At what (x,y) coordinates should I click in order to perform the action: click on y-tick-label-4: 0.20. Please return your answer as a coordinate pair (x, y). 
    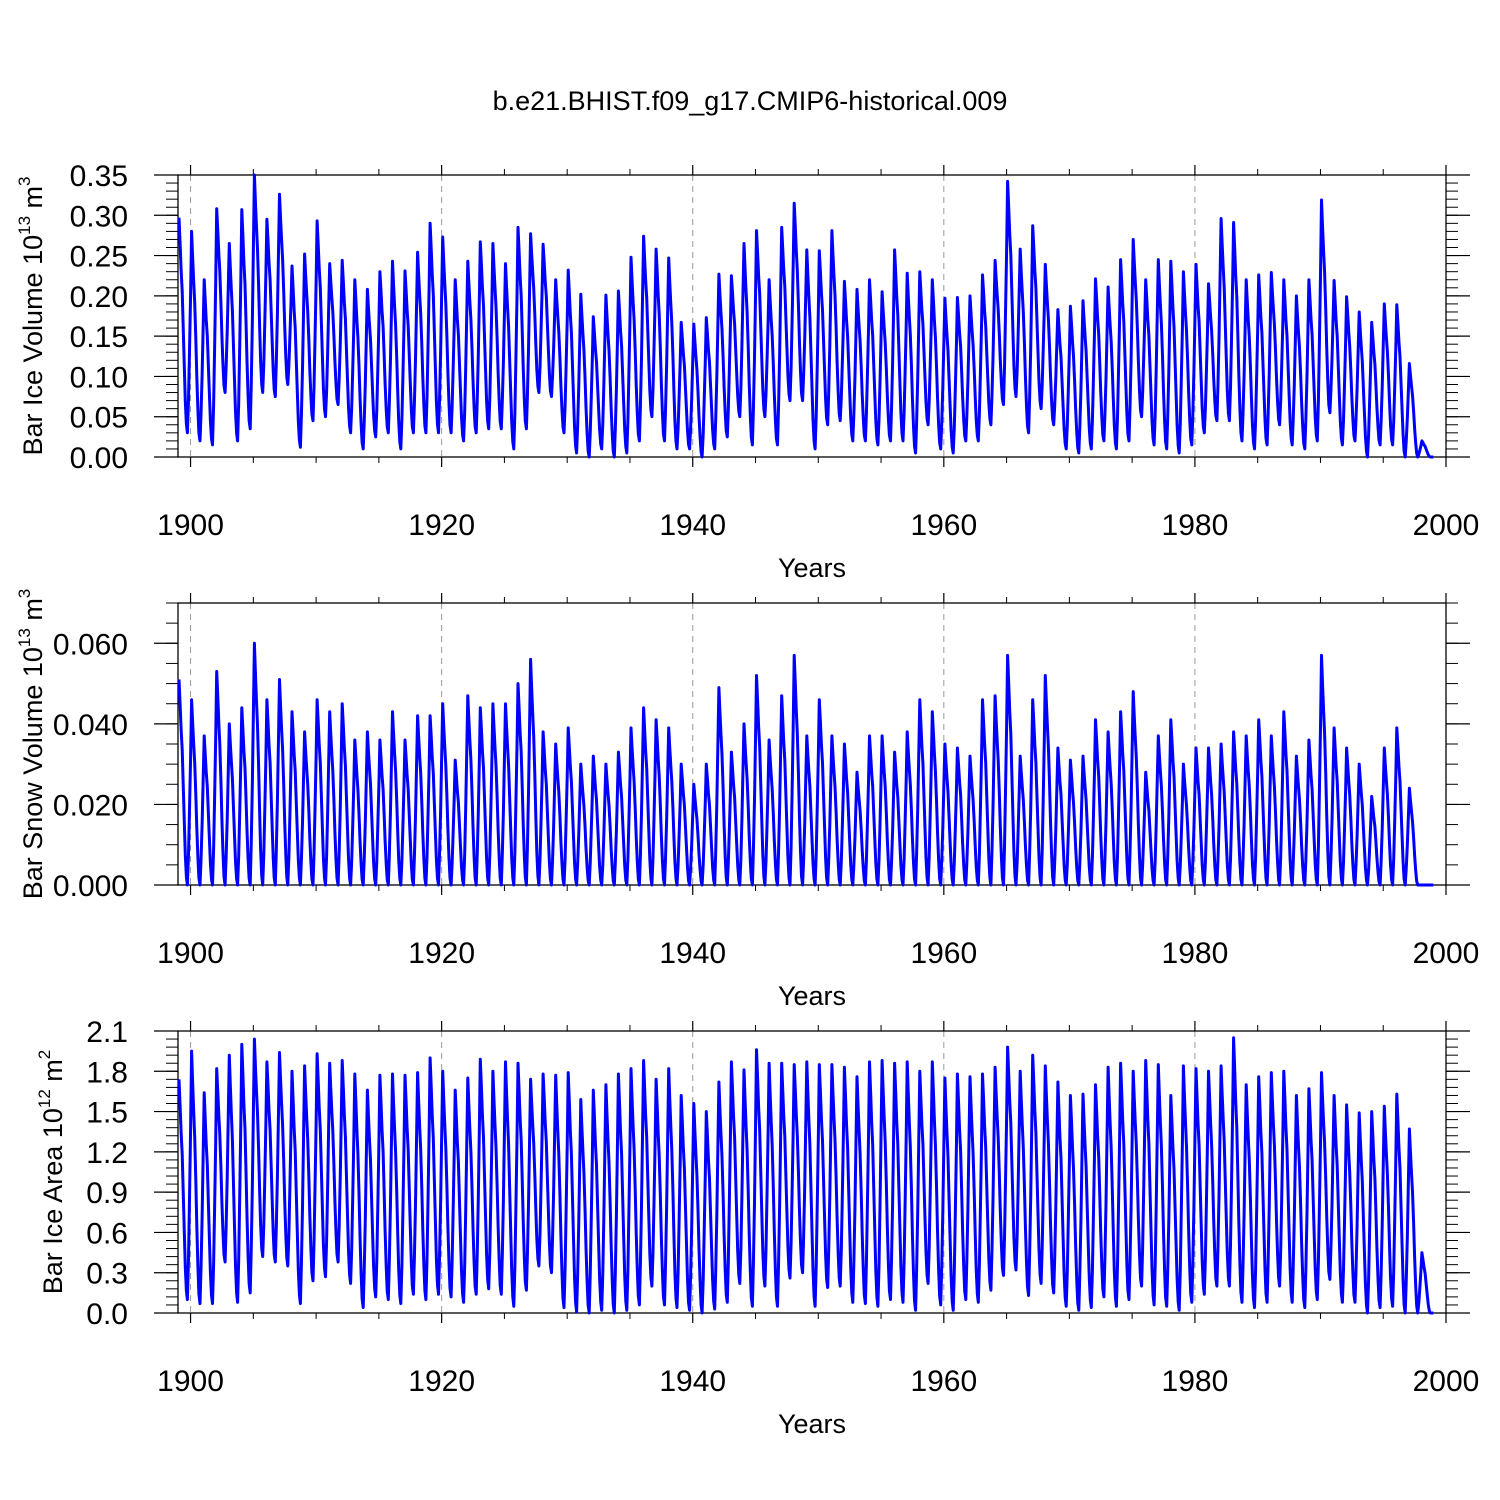
    Looking at the image, I should click on (99, 297).